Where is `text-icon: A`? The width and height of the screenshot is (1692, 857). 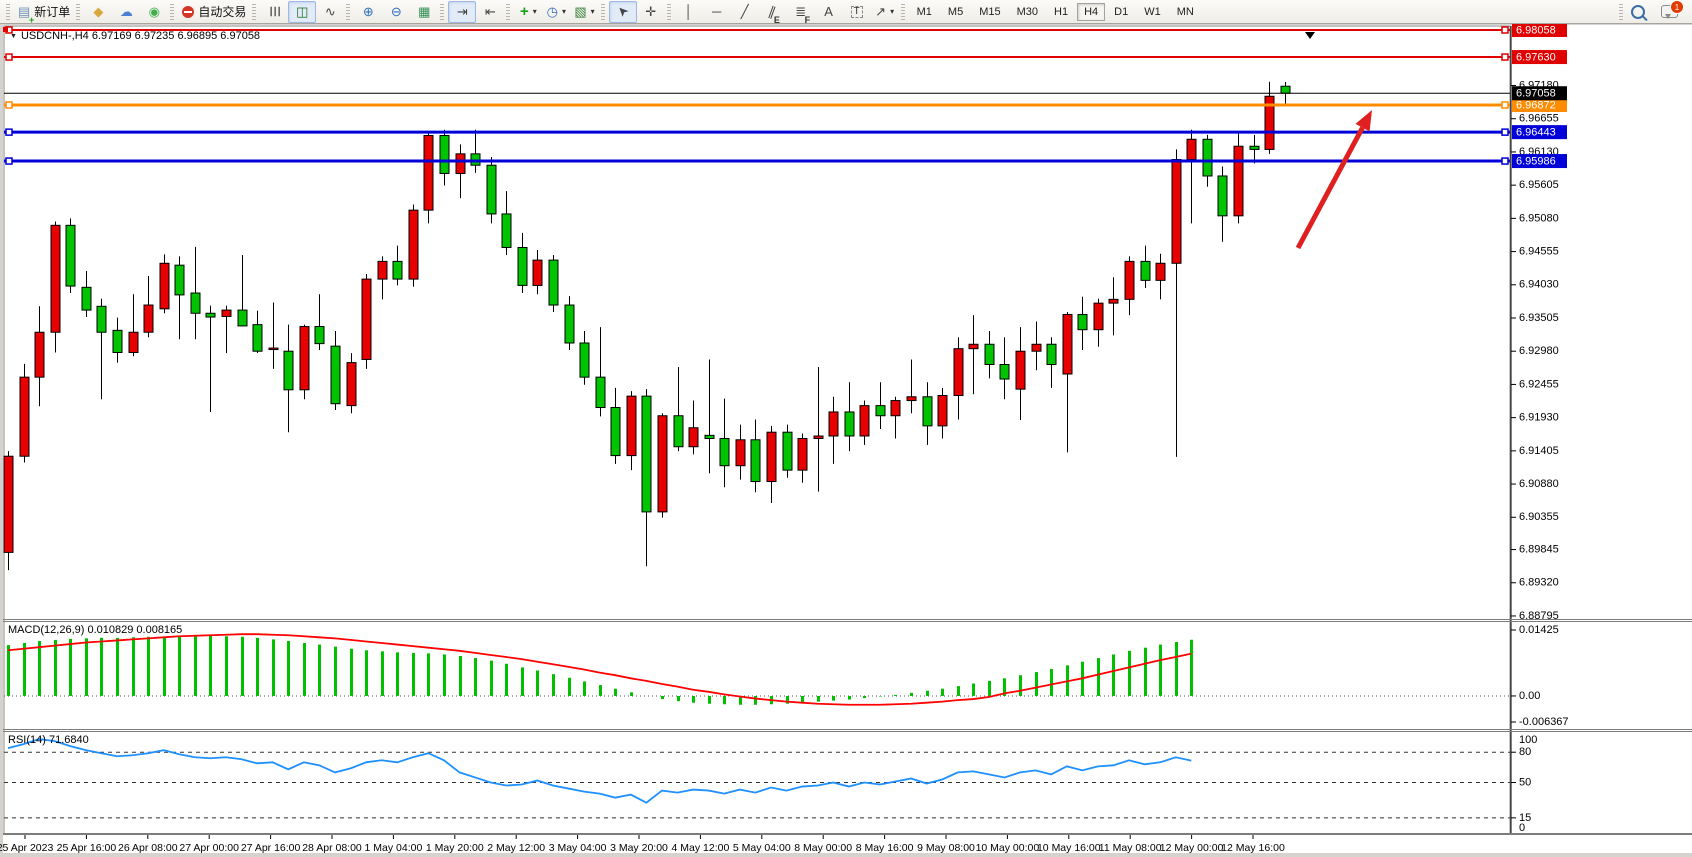
text-icon: A is located at coordinates (828, 11).